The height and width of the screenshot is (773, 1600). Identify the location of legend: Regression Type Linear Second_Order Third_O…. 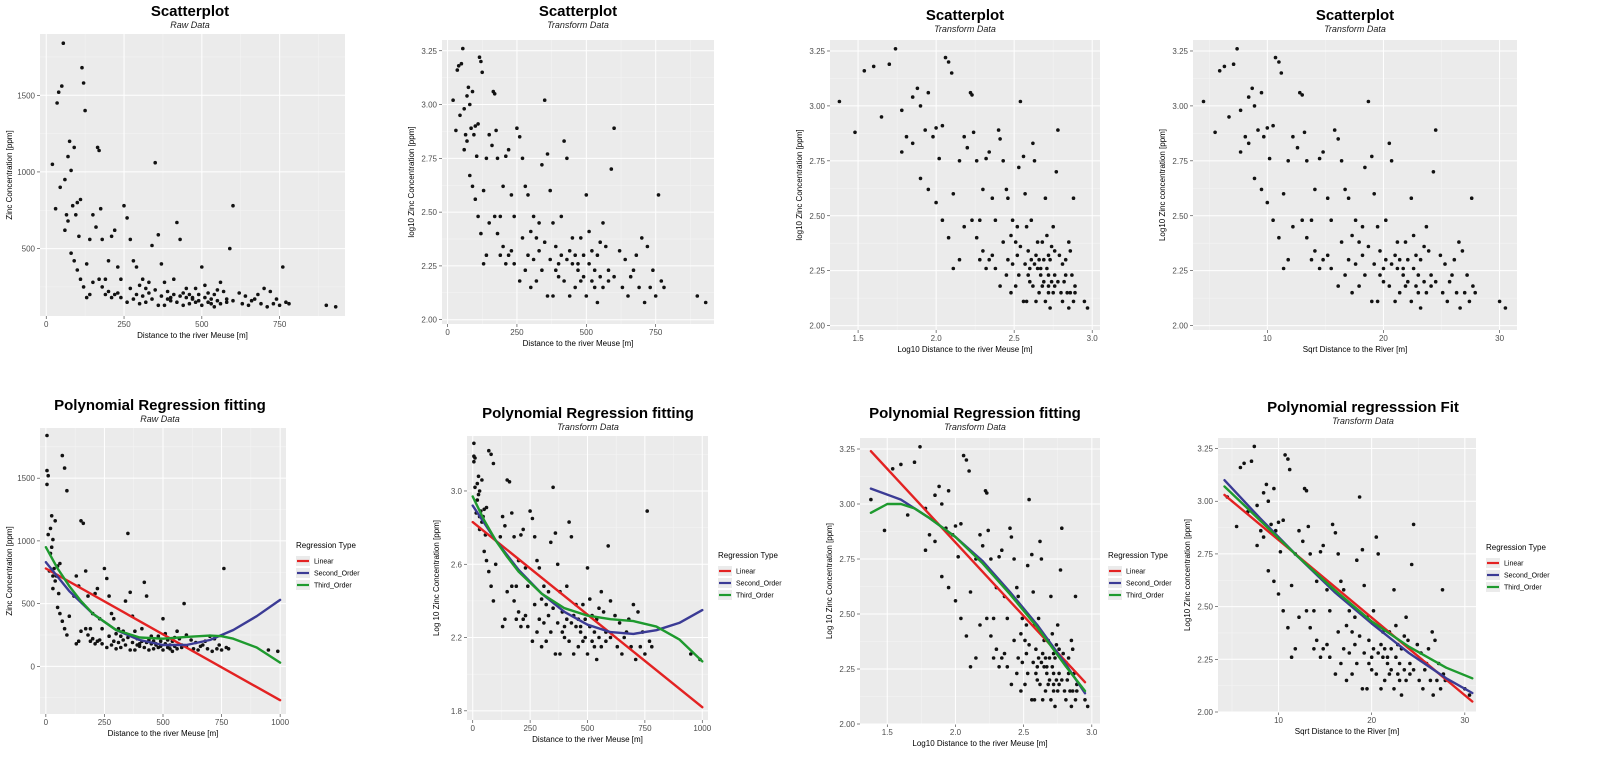
(1140, 575).